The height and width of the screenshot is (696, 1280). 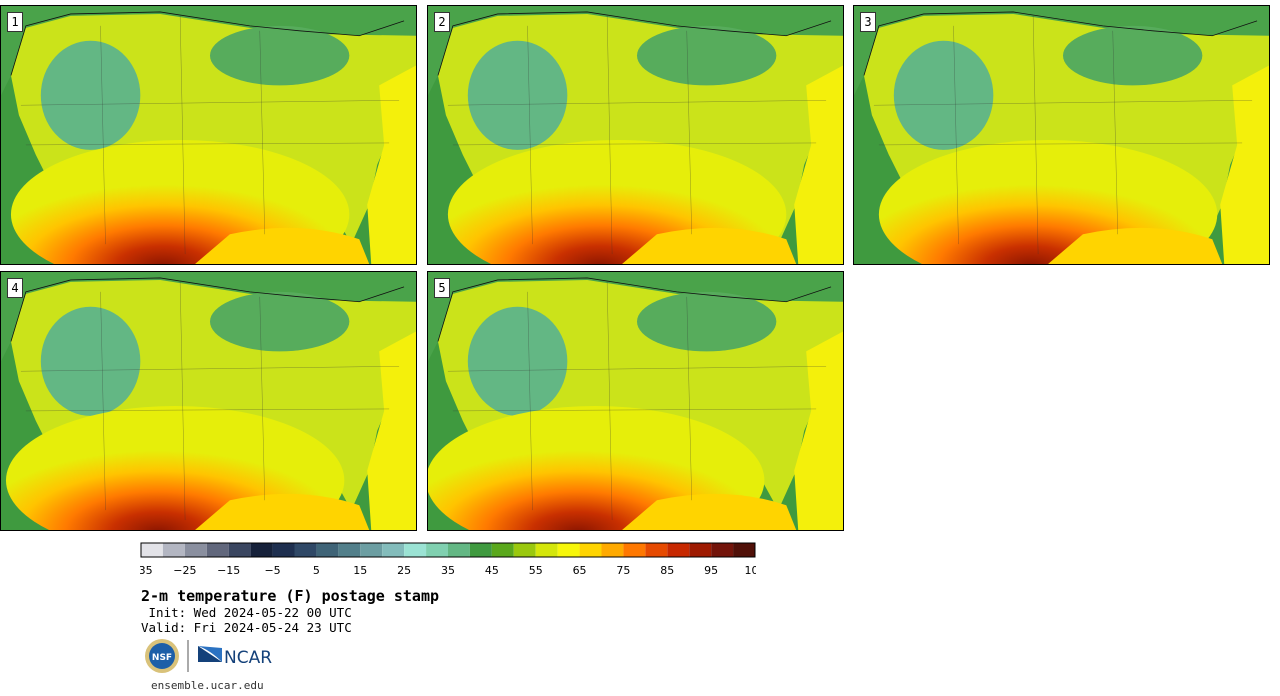 I want to click on panel-number-label: 5, so click(x=442, y=288).